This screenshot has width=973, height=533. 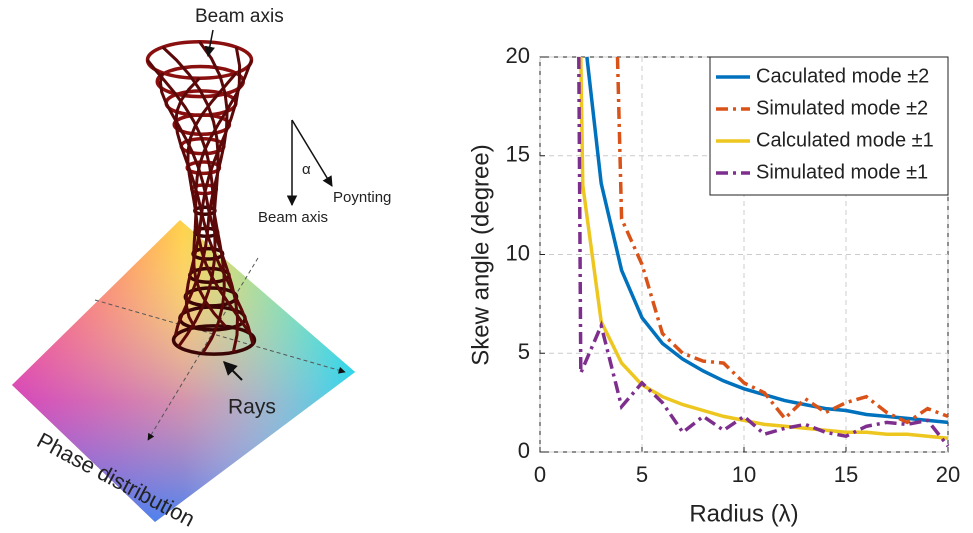 I want to click on legend-label: Simulated mode ±2, so click(x=842, y=108).